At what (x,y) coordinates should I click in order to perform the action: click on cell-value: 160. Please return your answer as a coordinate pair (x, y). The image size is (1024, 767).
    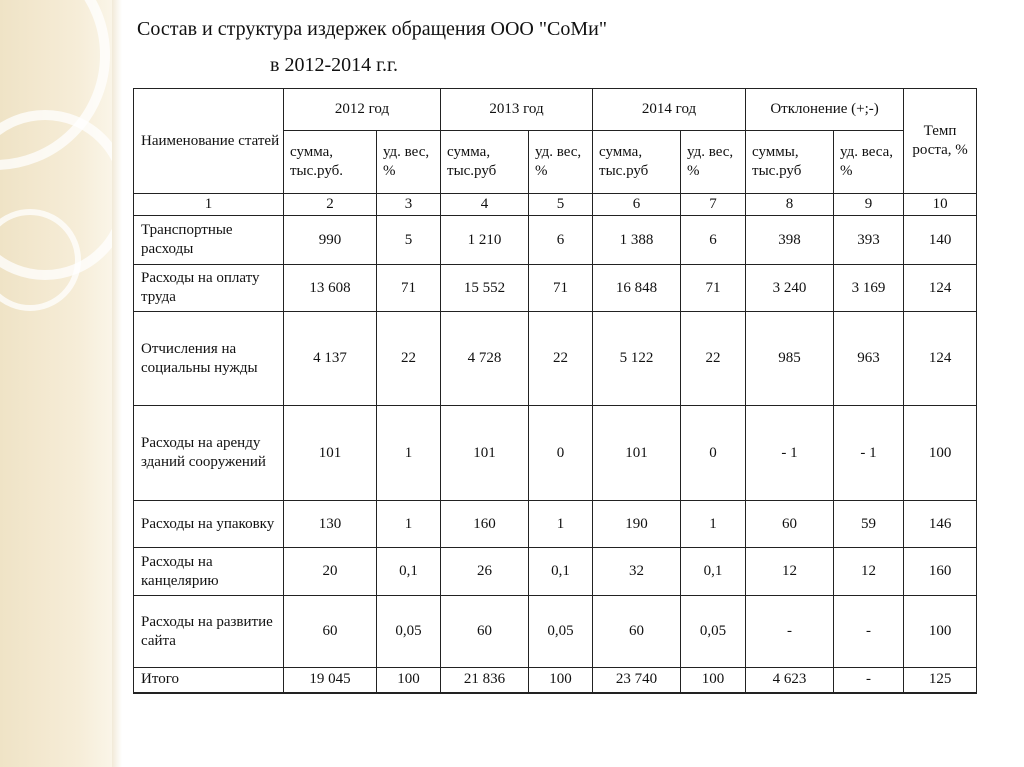
    Looking at the image, I should click on (485, 524).